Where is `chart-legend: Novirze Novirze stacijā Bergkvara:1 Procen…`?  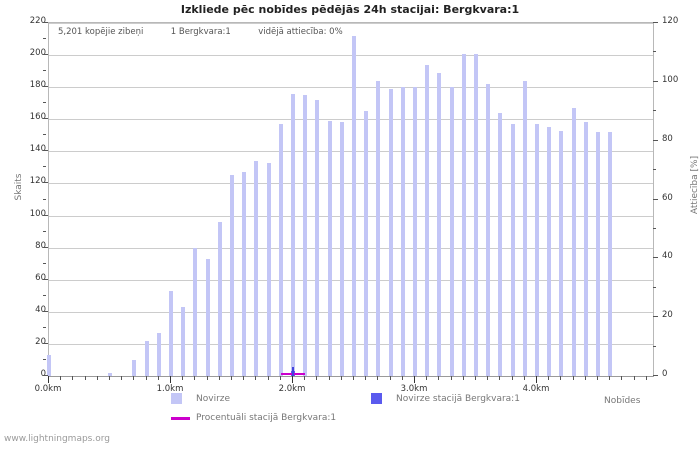 chart-legend: Novirze Novirze stacijā Bergkvara:1 Procen… is located at coordinates (350, 410).